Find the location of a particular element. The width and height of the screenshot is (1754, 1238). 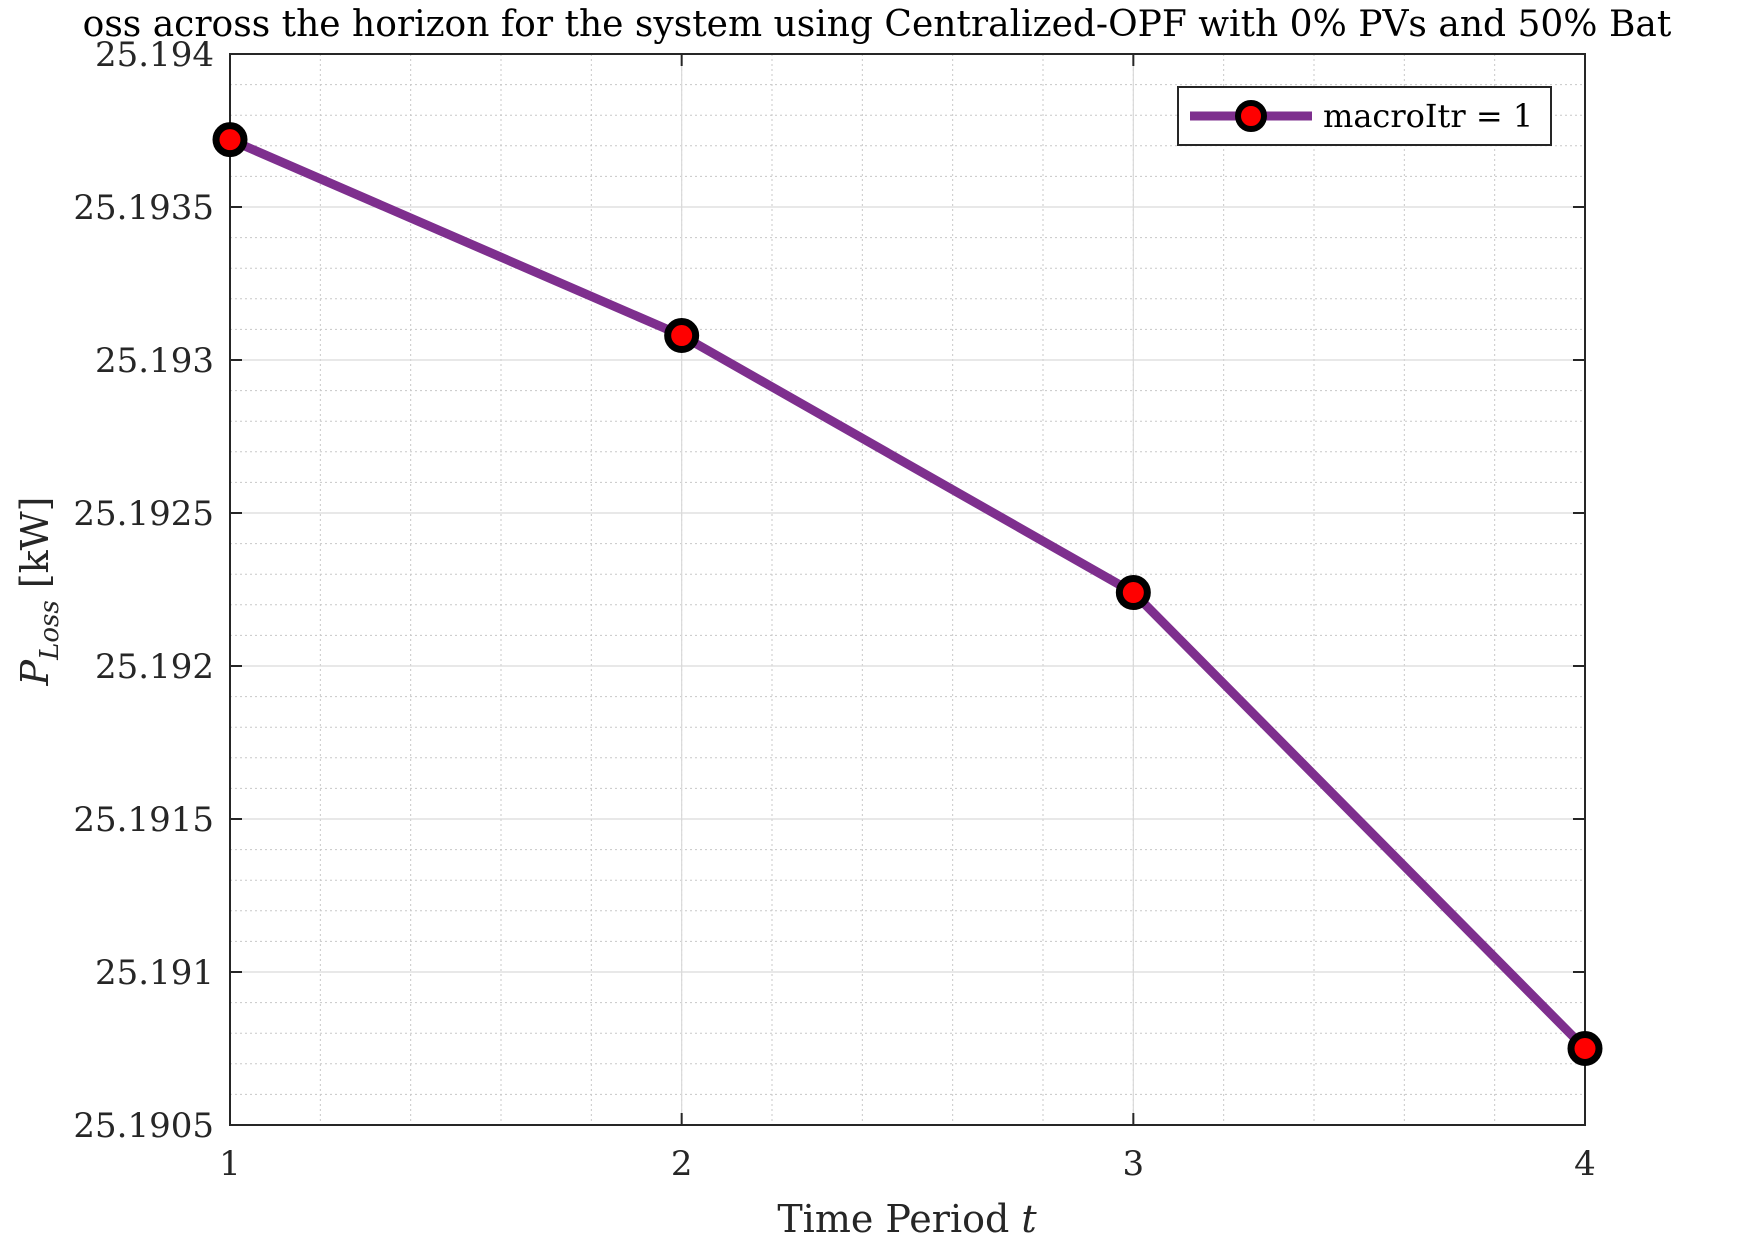

y-axis-label-symbol: P is located at coordinates (35, 673).